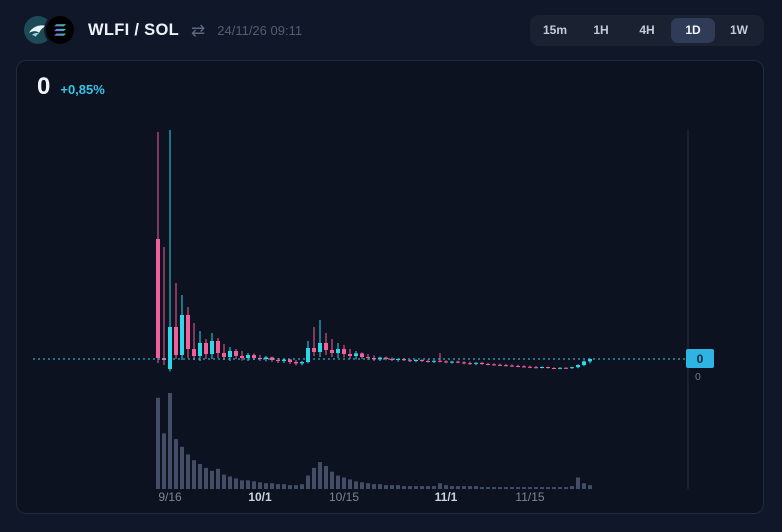 The image size is (782, 532). Describe the element at coordinates (601, 30) in the screenshot. I see `timeframe-1H: 1H` at that location.